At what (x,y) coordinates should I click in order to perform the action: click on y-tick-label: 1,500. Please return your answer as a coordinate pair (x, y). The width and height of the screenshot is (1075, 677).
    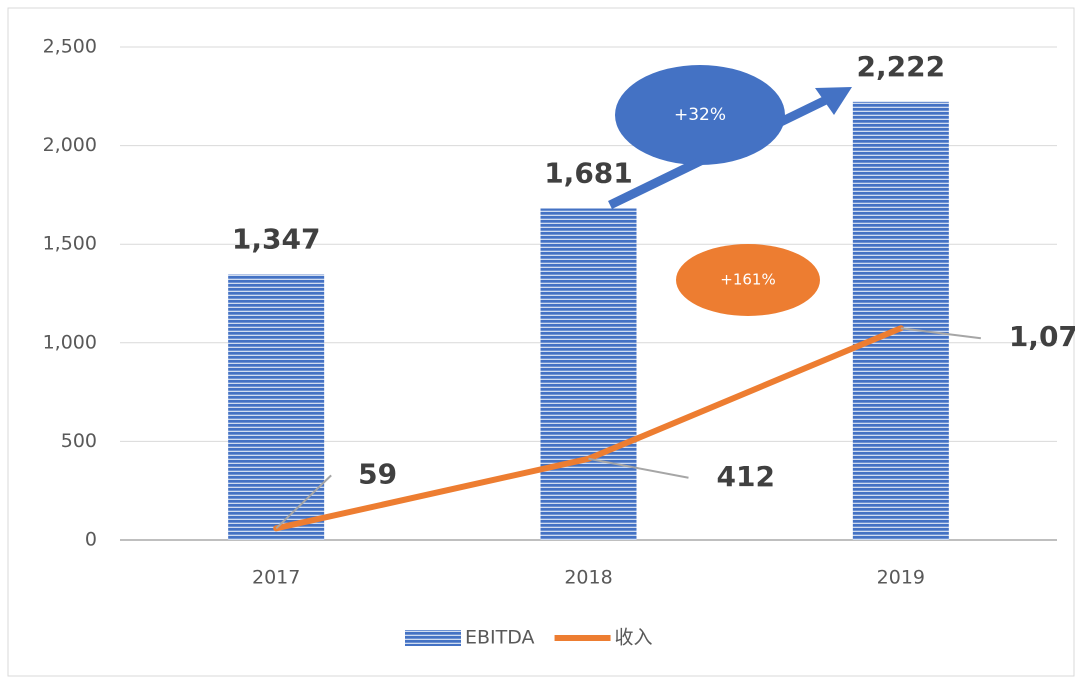
    Looking at the image, I should click on (70, 244).